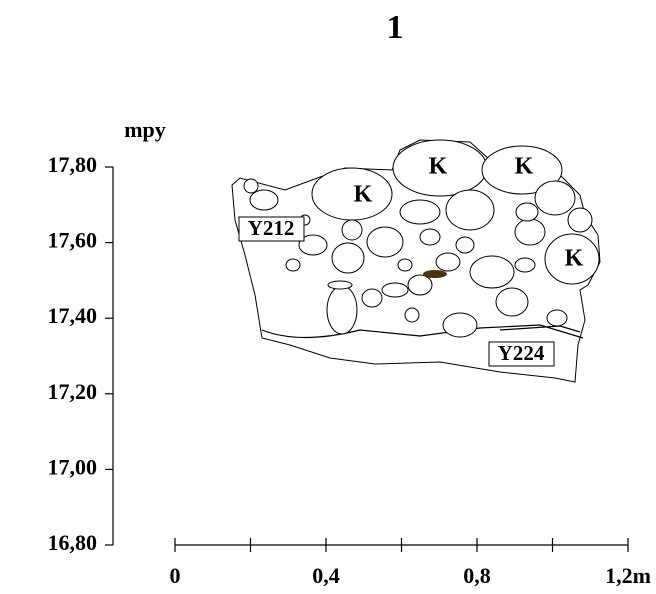  What do you see at coordinates (73, 315) in the screenshot?
I see `y-tick-label: 17,40` at bounding box center [73, 315].